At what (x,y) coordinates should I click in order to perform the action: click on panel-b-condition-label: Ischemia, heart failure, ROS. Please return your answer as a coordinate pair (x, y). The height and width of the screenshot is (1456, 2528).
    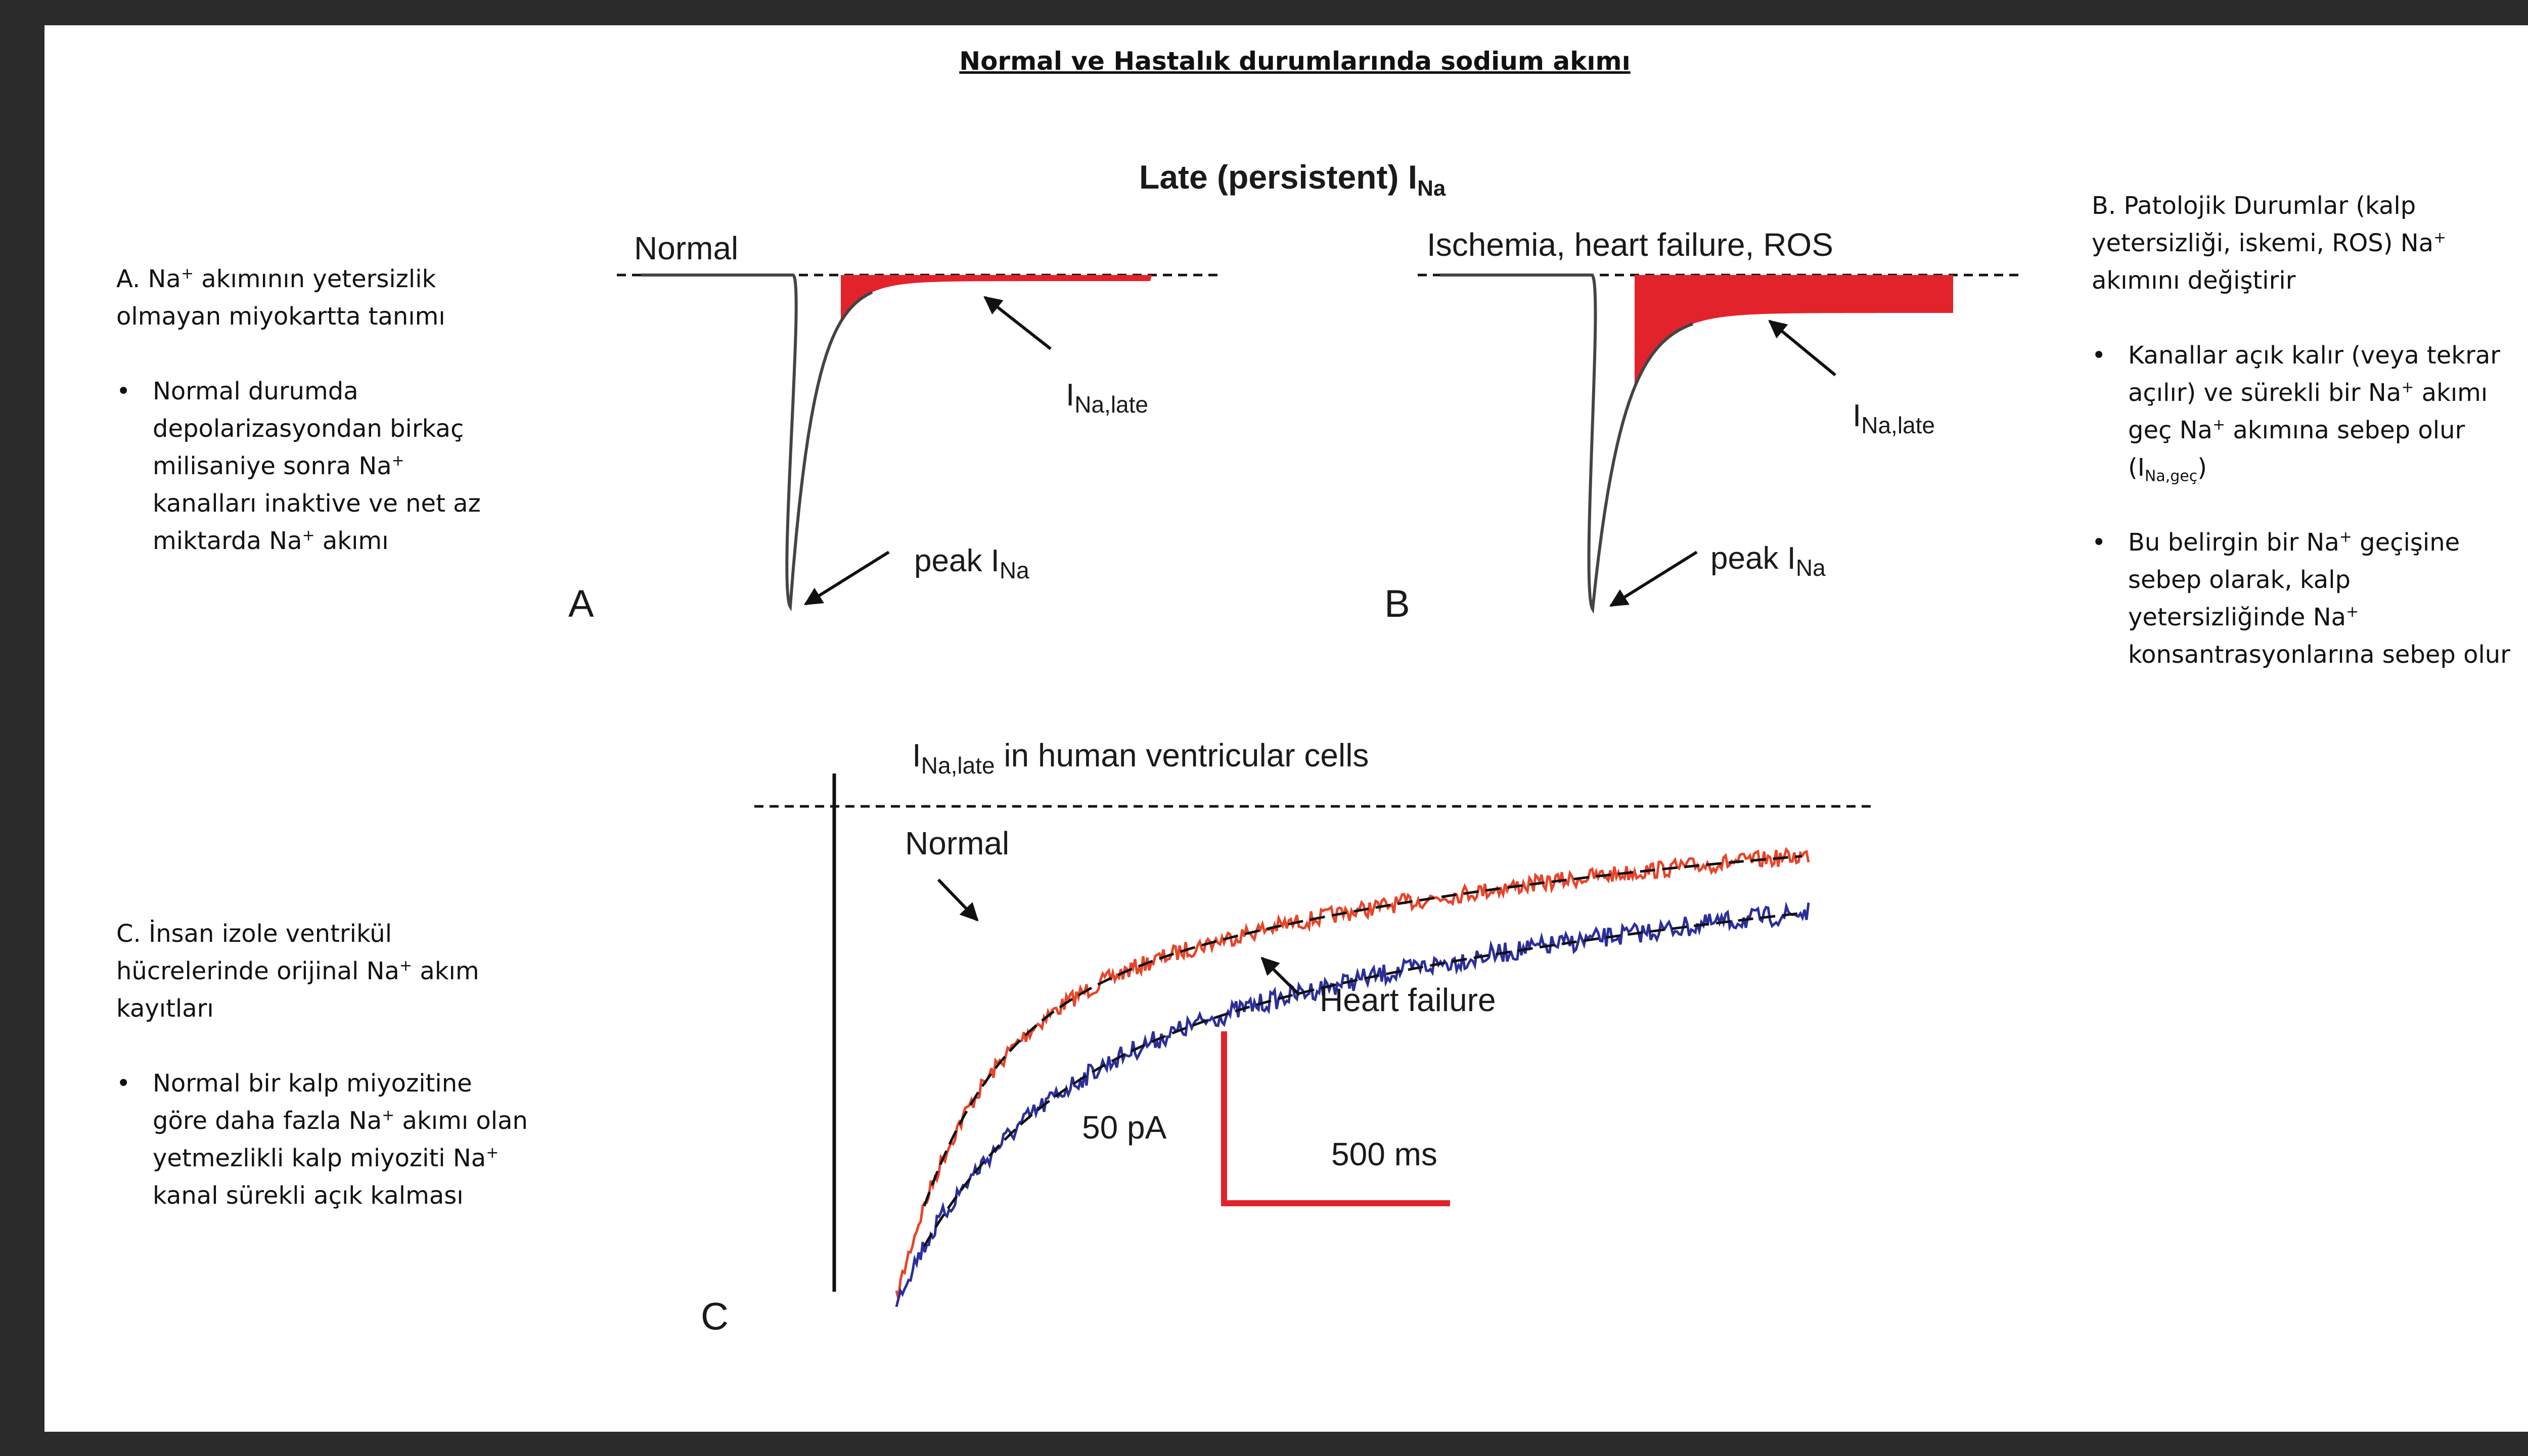
    Looking at the image, I should click on (1630, 244).